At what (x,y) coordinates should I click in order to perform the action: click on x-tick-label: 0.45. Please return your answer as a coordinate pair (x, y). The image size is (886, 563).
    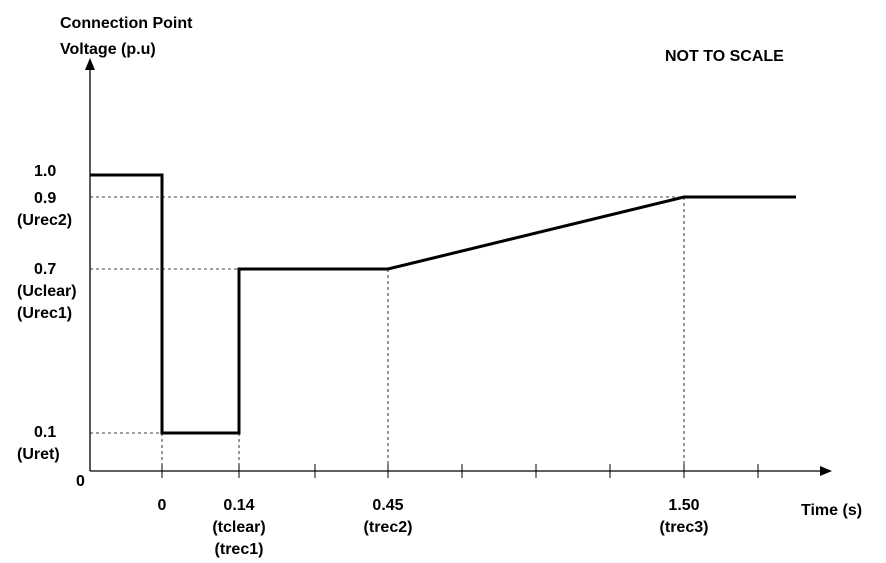
    Looking at the image, I should click on (387, 505).